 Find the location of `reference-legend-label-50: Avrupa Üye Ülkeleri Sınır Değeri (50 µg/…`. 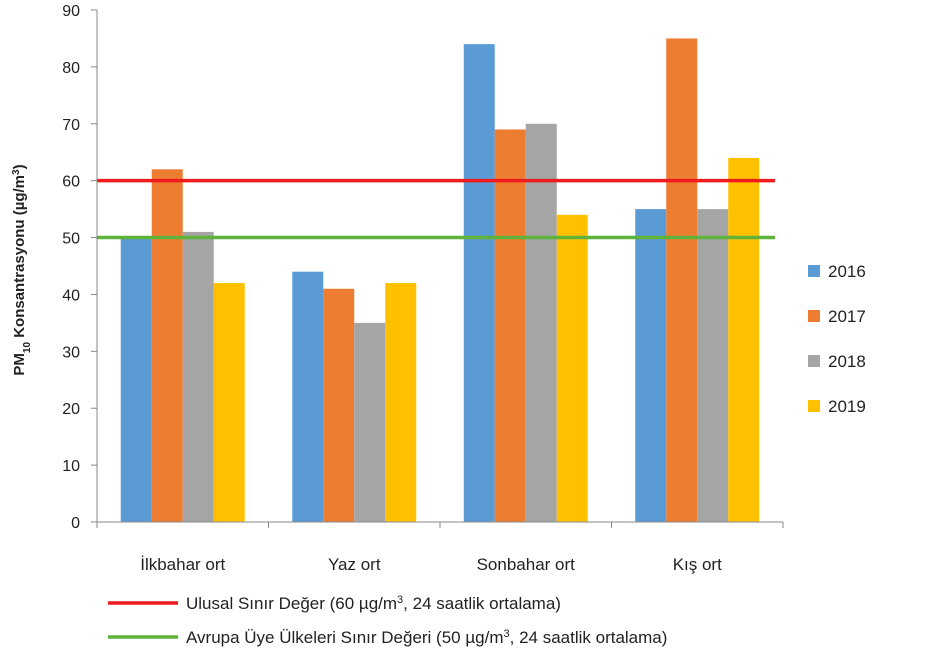

reference-legend-label-50: Avrupa Üye Ülkeleri Sınır Değeri (50 µg/… is located at coordinates (426, 637).